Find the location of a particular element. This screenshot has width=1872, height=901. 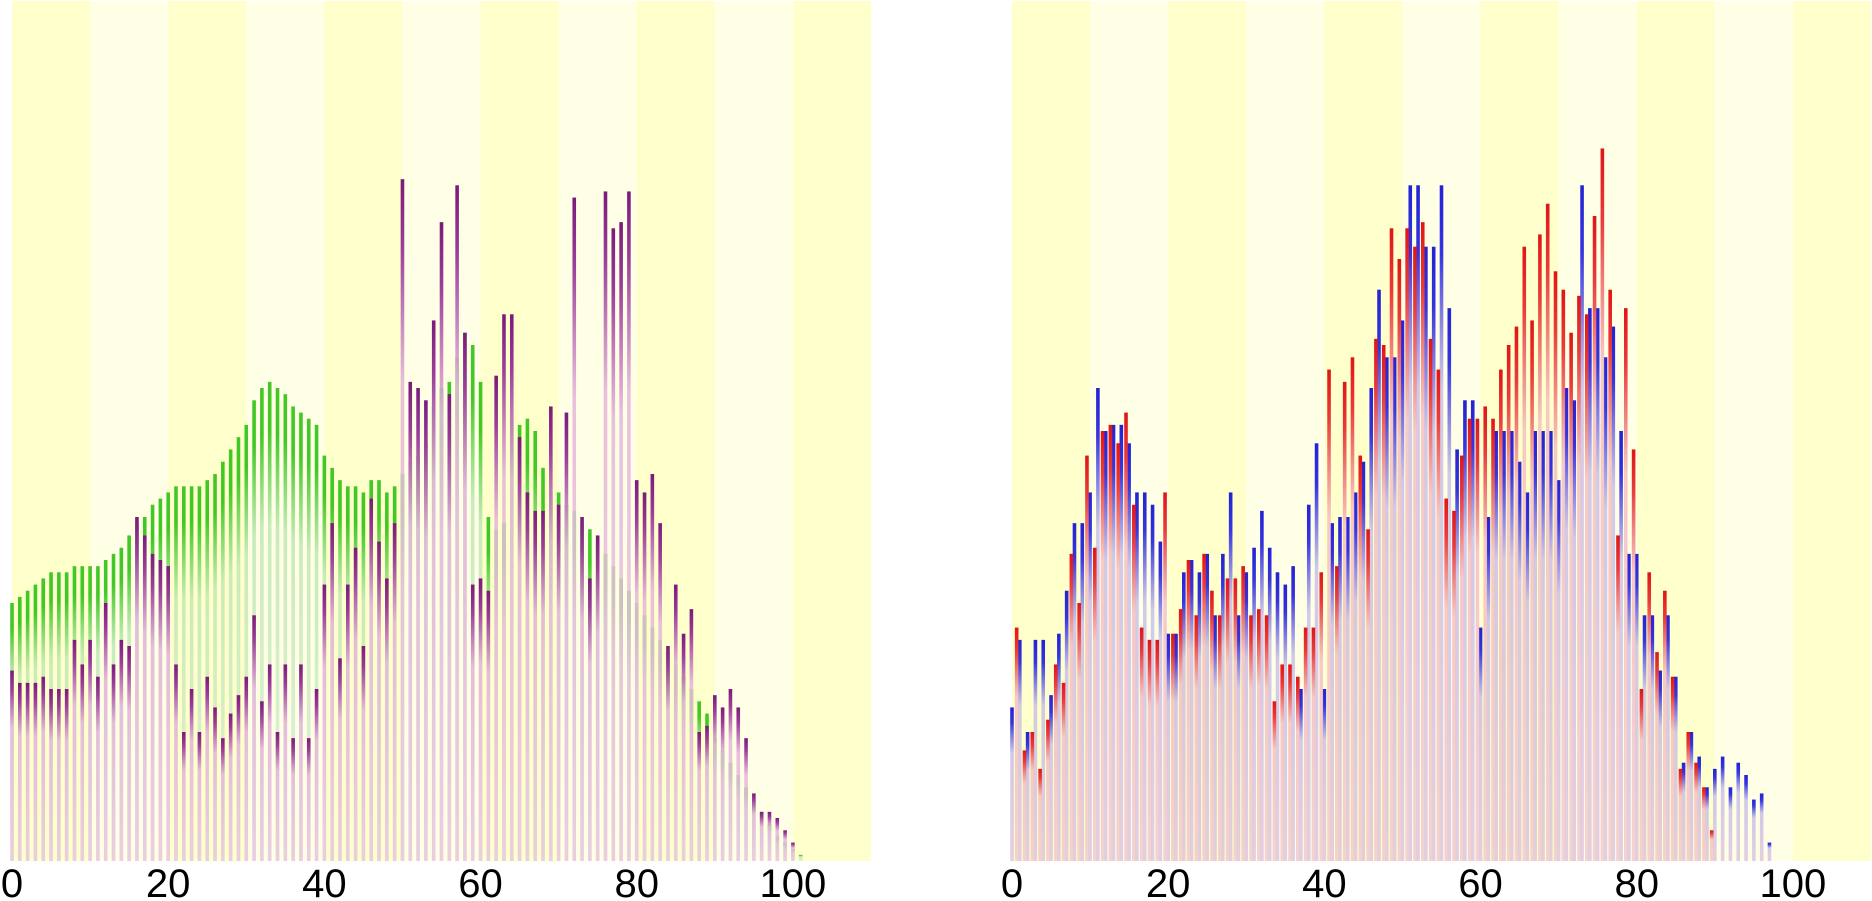

x-tick-label: 0 is located at coordinates (1012, 881).